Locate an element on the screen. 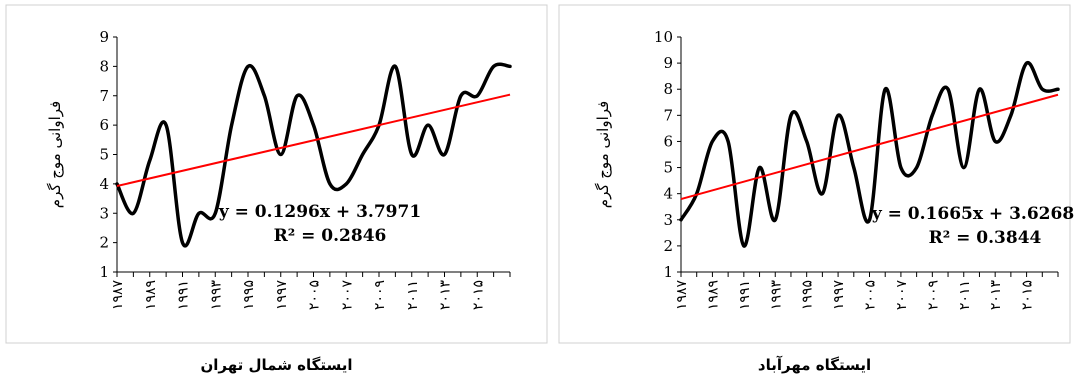  regression-equation: y = 0.1296x + 3.7971 is located at coordinates (319, 212).